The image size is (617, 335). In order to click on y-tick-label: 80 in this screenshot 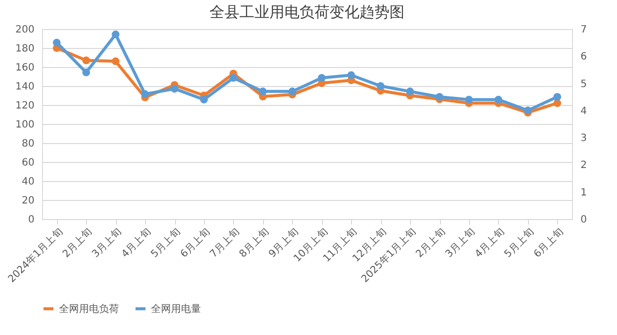, I will do `click(28, 144)`.